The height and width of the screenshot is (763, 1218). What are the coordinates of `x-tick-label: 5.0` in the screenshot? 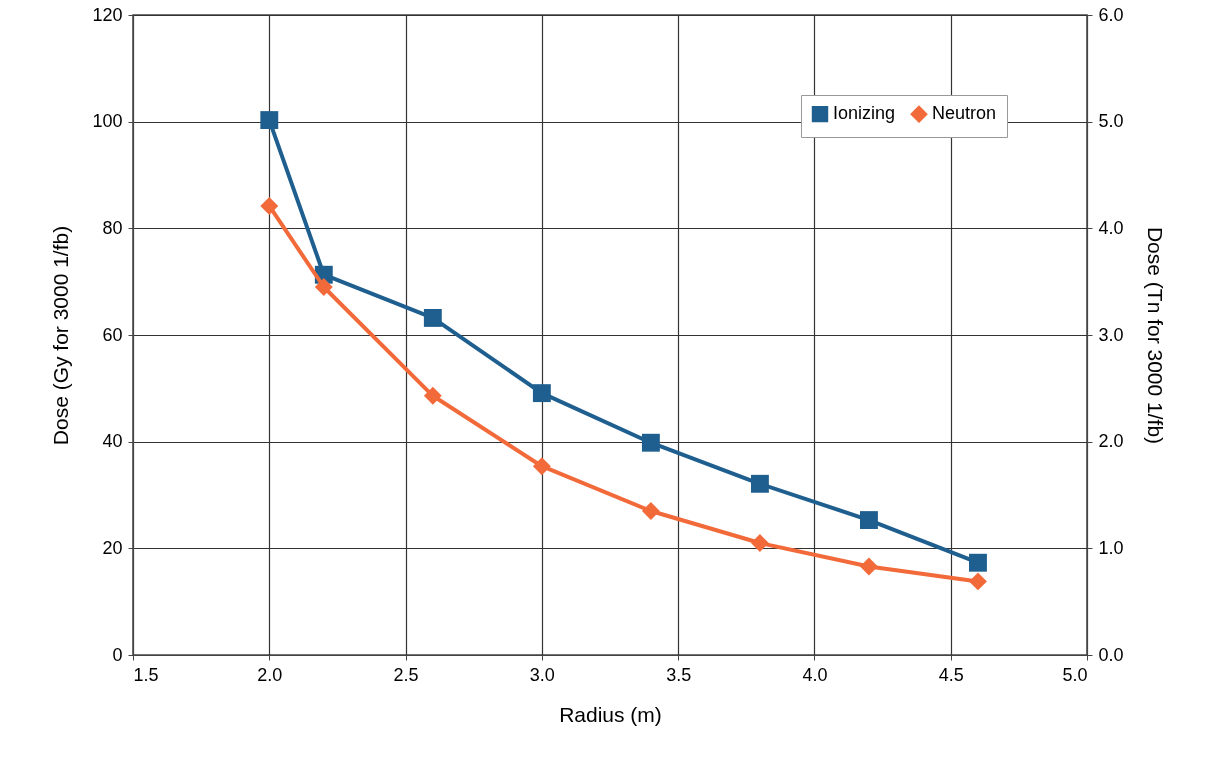 It's located at (1075, 674).